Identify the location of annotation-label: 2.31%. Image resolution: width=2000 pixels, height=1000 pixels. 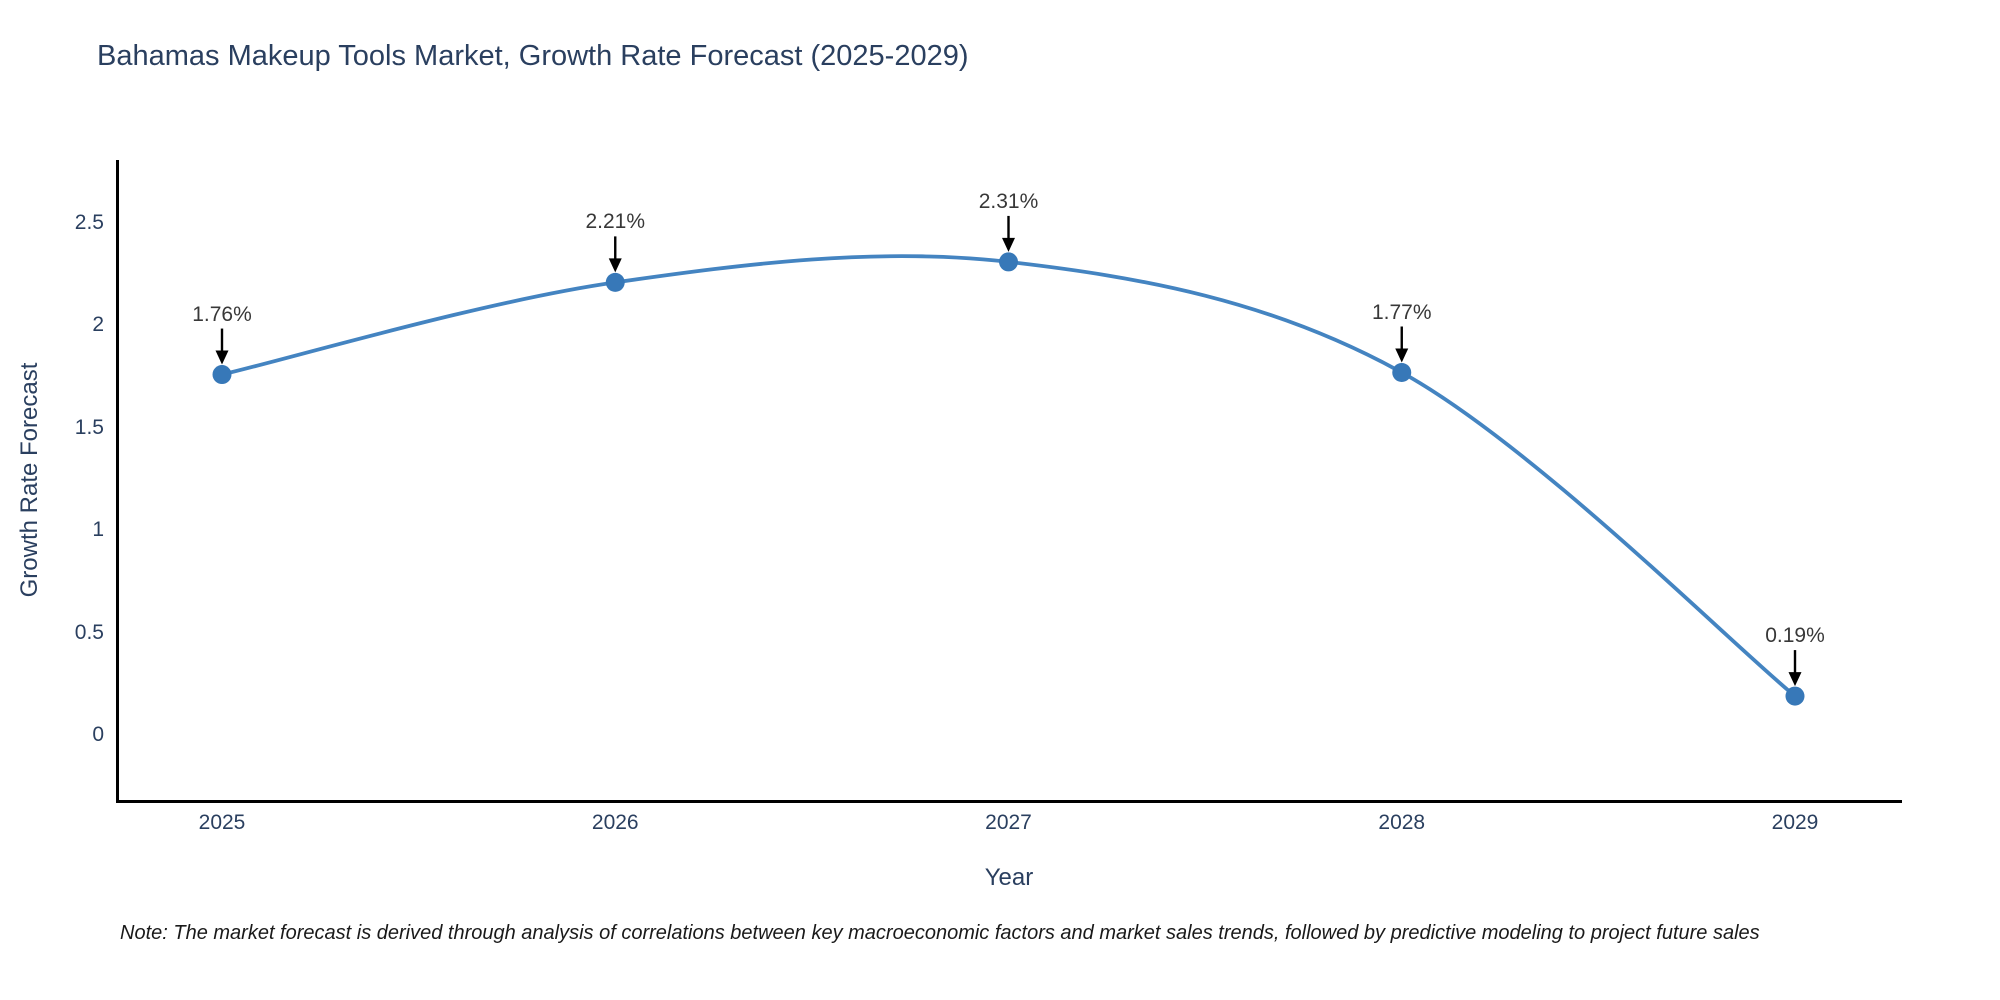
(1008, 201).